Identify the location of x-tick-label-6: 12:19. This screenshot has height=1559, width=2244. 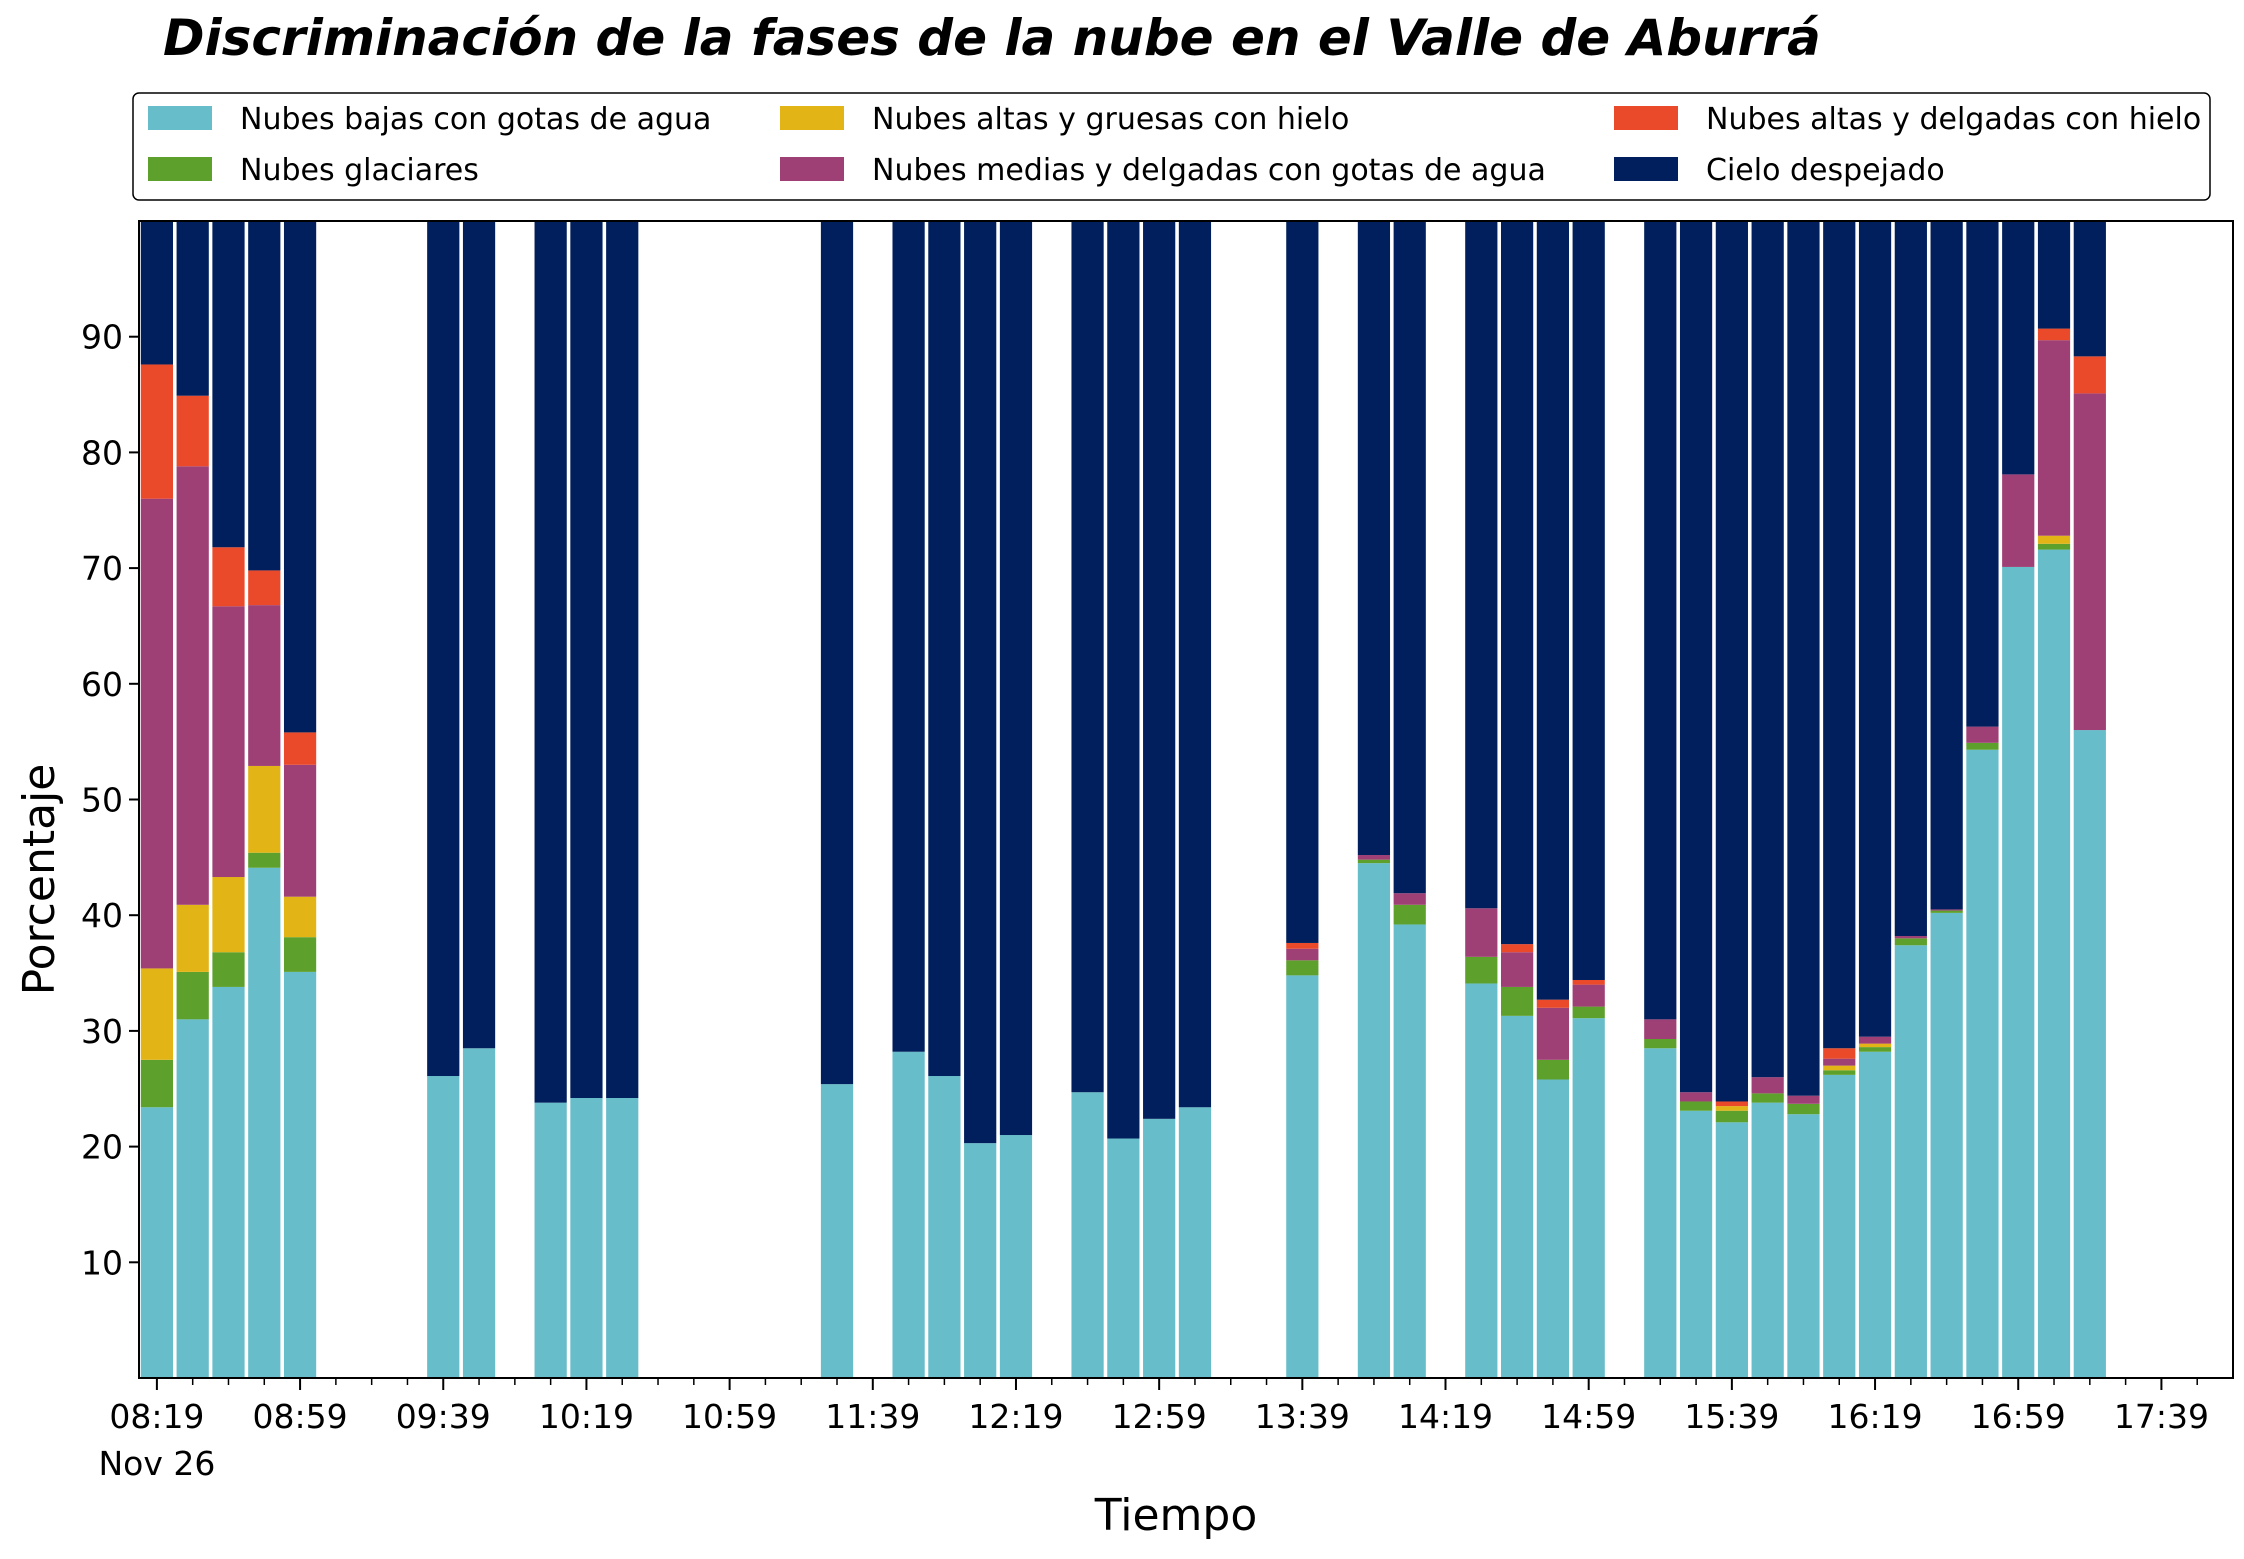
(1015, 1416).